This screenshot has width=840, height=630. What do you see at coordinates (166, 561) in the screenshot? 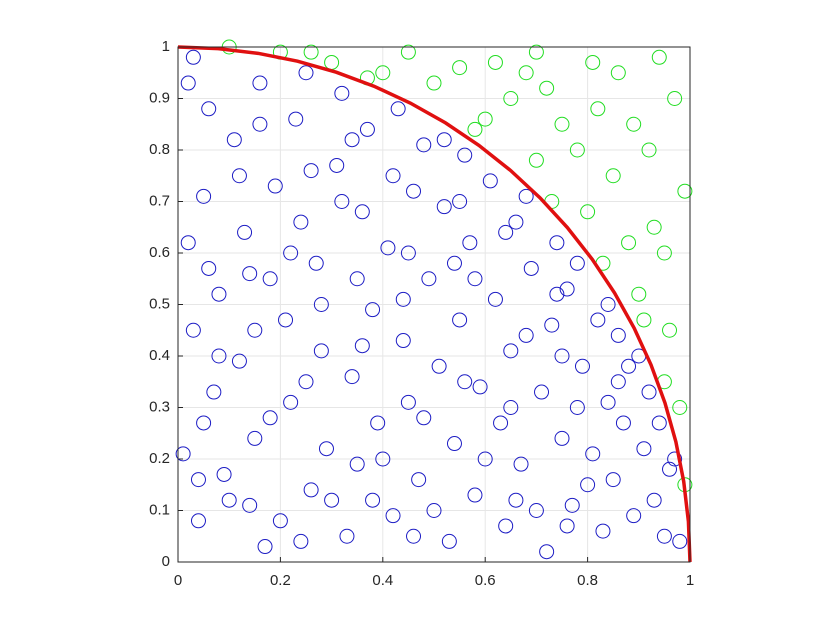
I see `y-tick-label: 0` at bounding box center [166, 561].